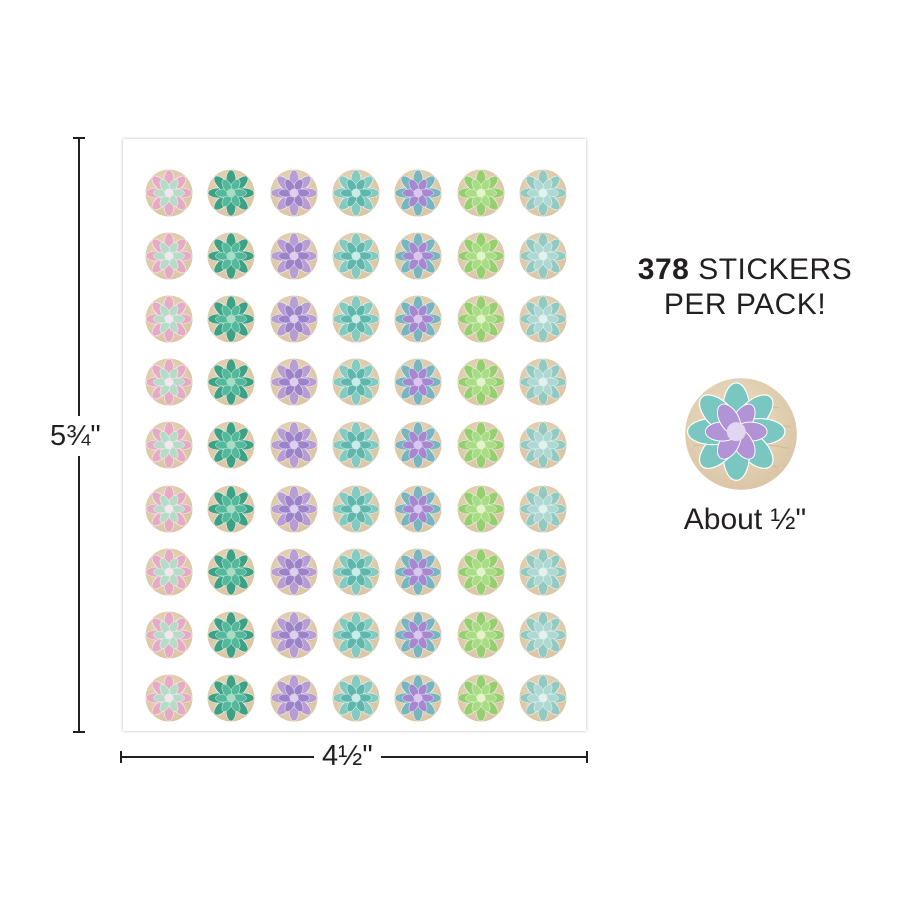  What do you see at coordinates (745, 519) in the screenshot?
I see `sticker-size-label: About ½"` at bounding box center [745, 519].